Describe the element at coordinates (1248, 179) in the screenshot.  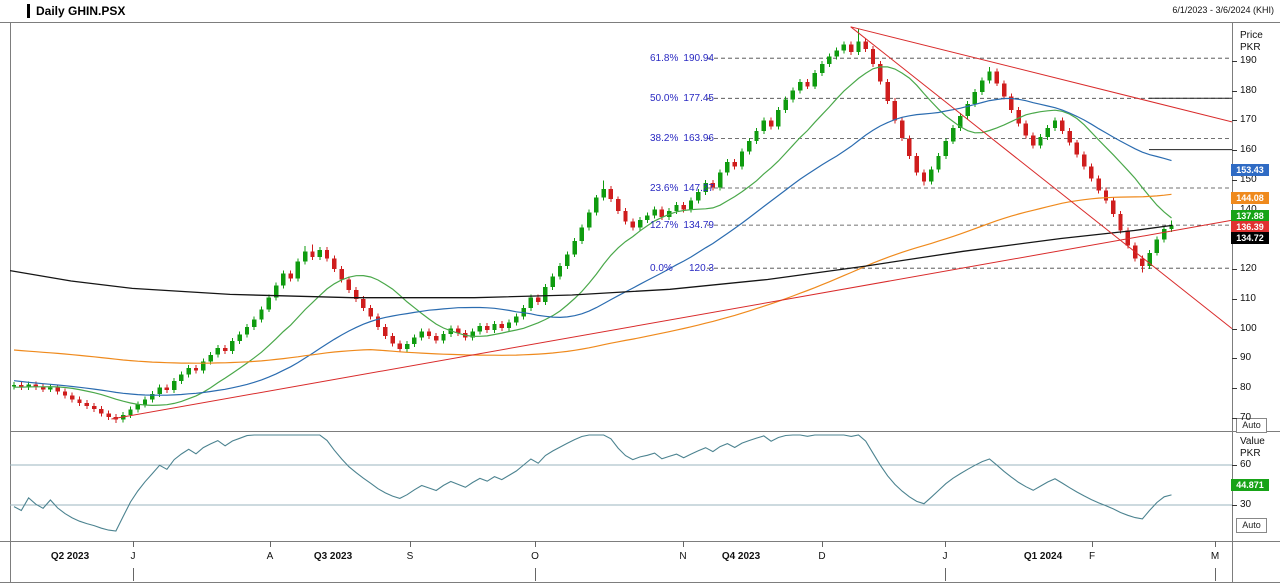
I see `price-axis-tick-label: 150` at that location.